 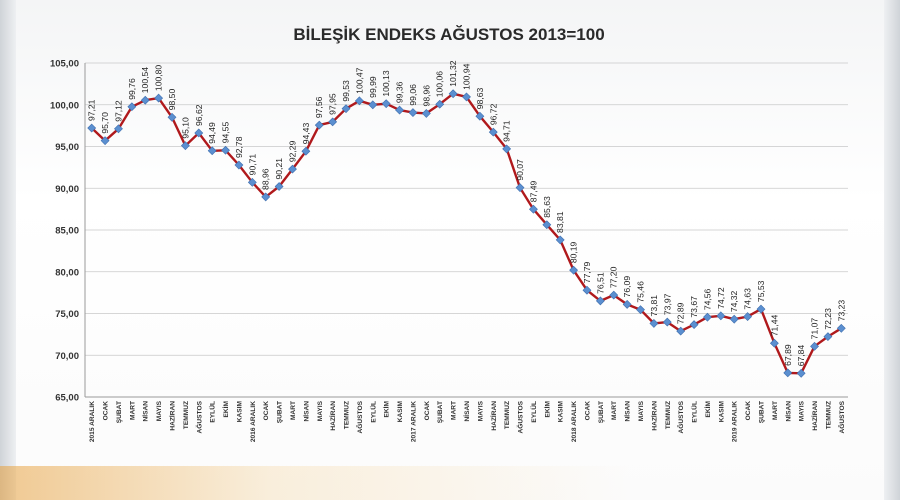 I want to click on data-label: 76,51, so click(x=600, y=283).